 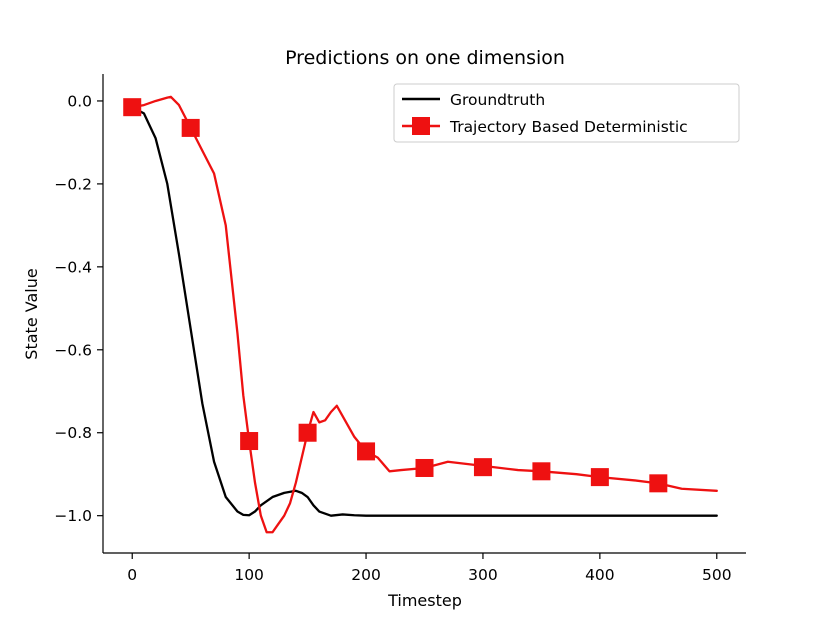 I want to click on x-ticks: 0 100 200 300 400 500, so click(x=429, y=568).